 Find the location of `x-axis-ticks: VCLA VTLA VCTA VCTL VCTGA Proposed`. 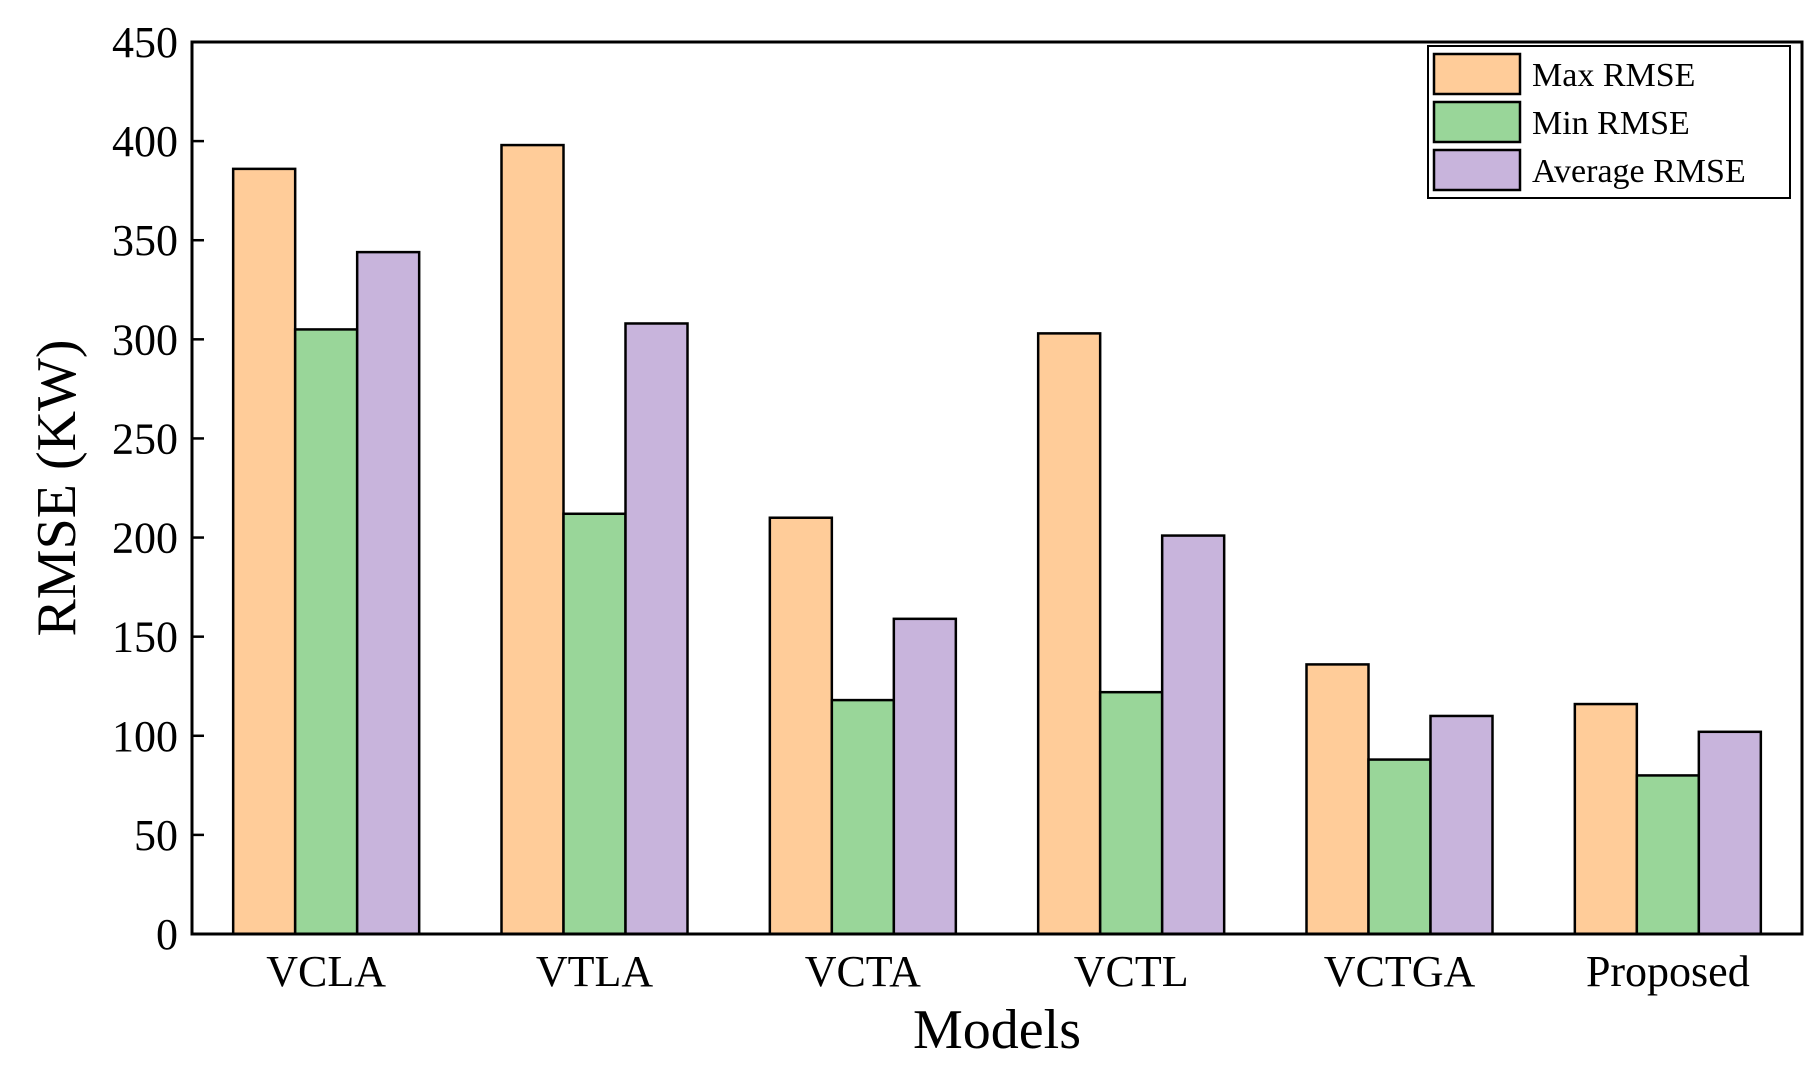

x-axis-ticks: VCLA VTLA VCTA VCTL VCTGA Proposed is located at coordinates (1007, 971).